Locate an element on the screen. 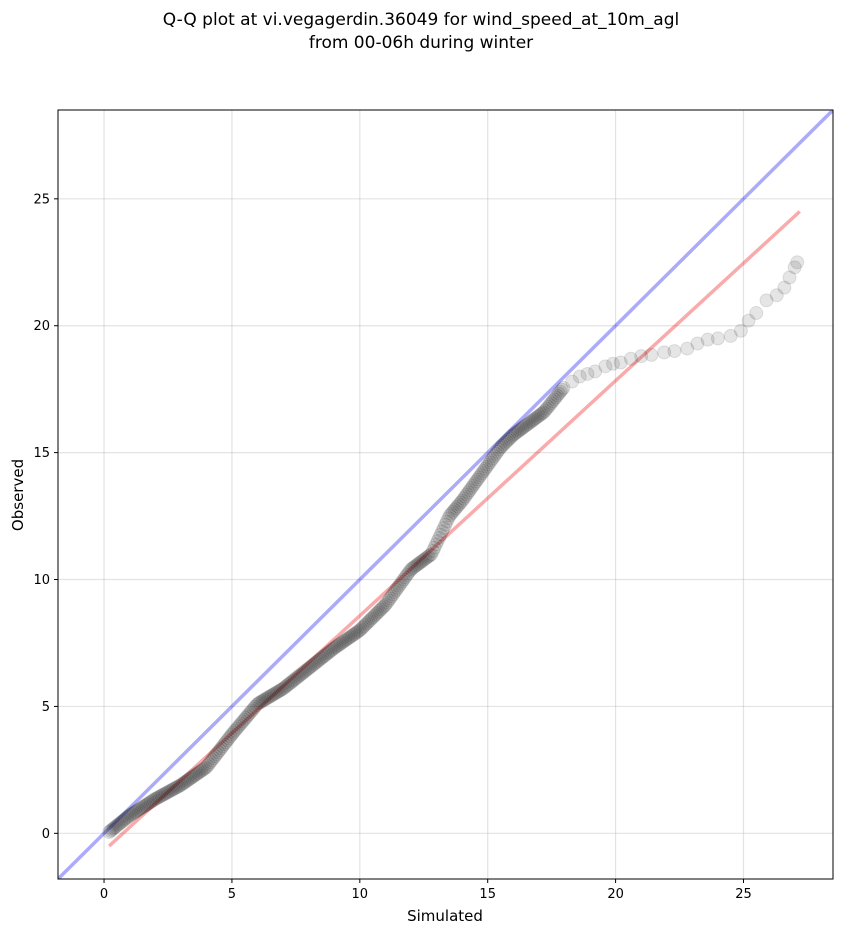 This screenshot has width=843, height=934. x-tick-label: 5 is located at coordinates (232, 894).